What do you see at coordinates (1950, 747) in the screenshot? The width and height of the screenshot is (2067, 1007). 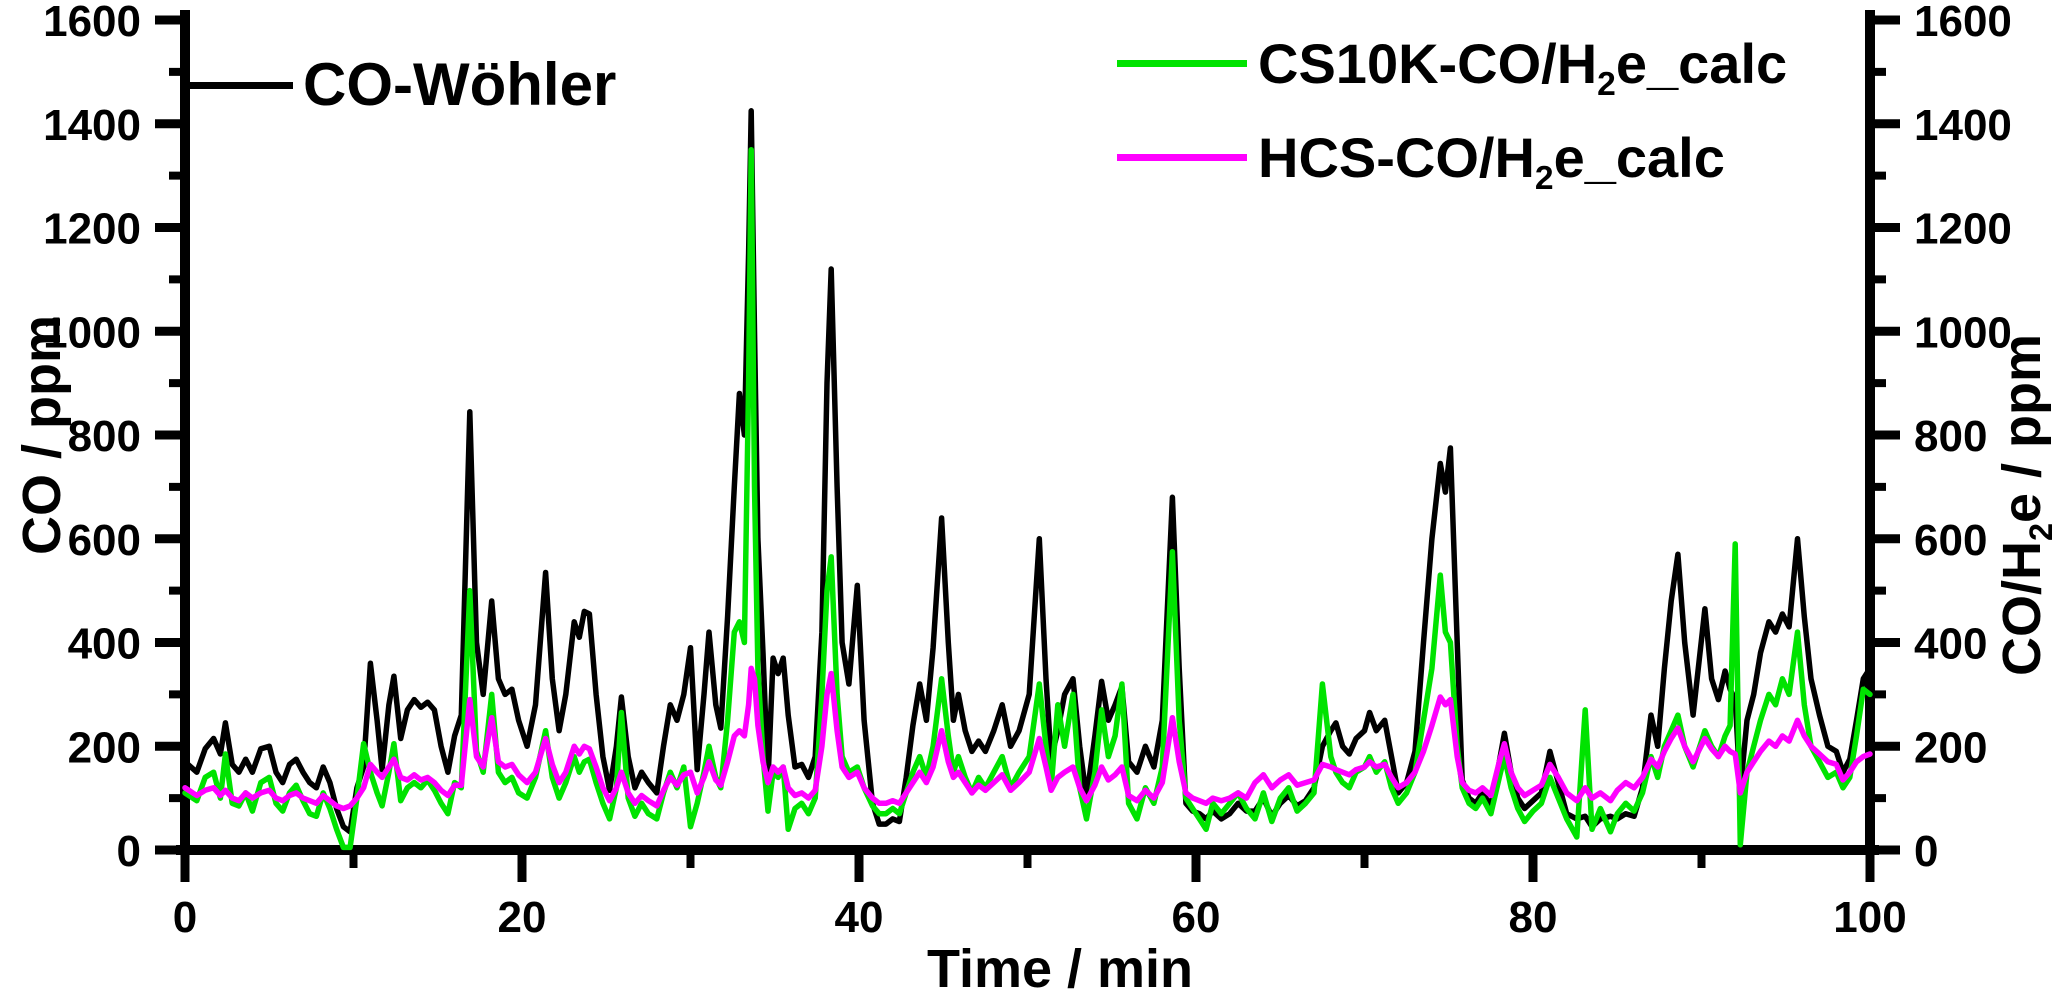 I see `y-tick-label-right: 200` at bounding box center [1950, 747].